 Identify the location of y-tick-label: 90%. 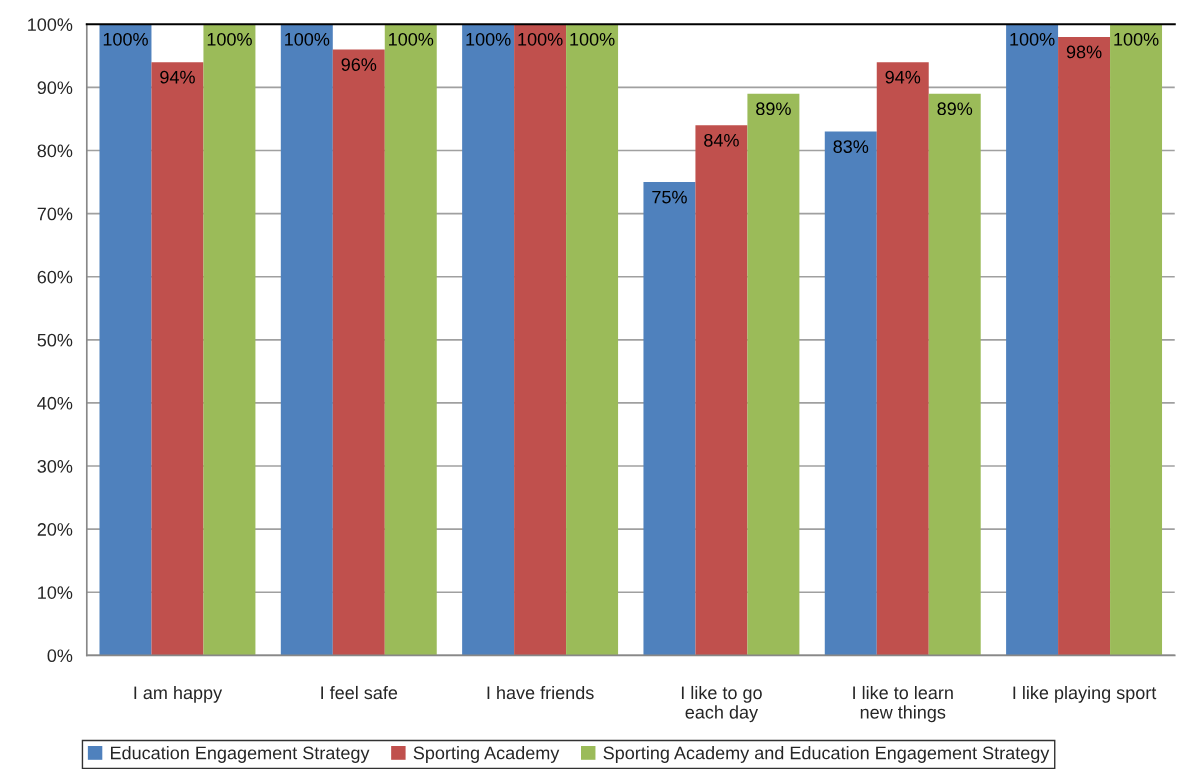
(55, 88).